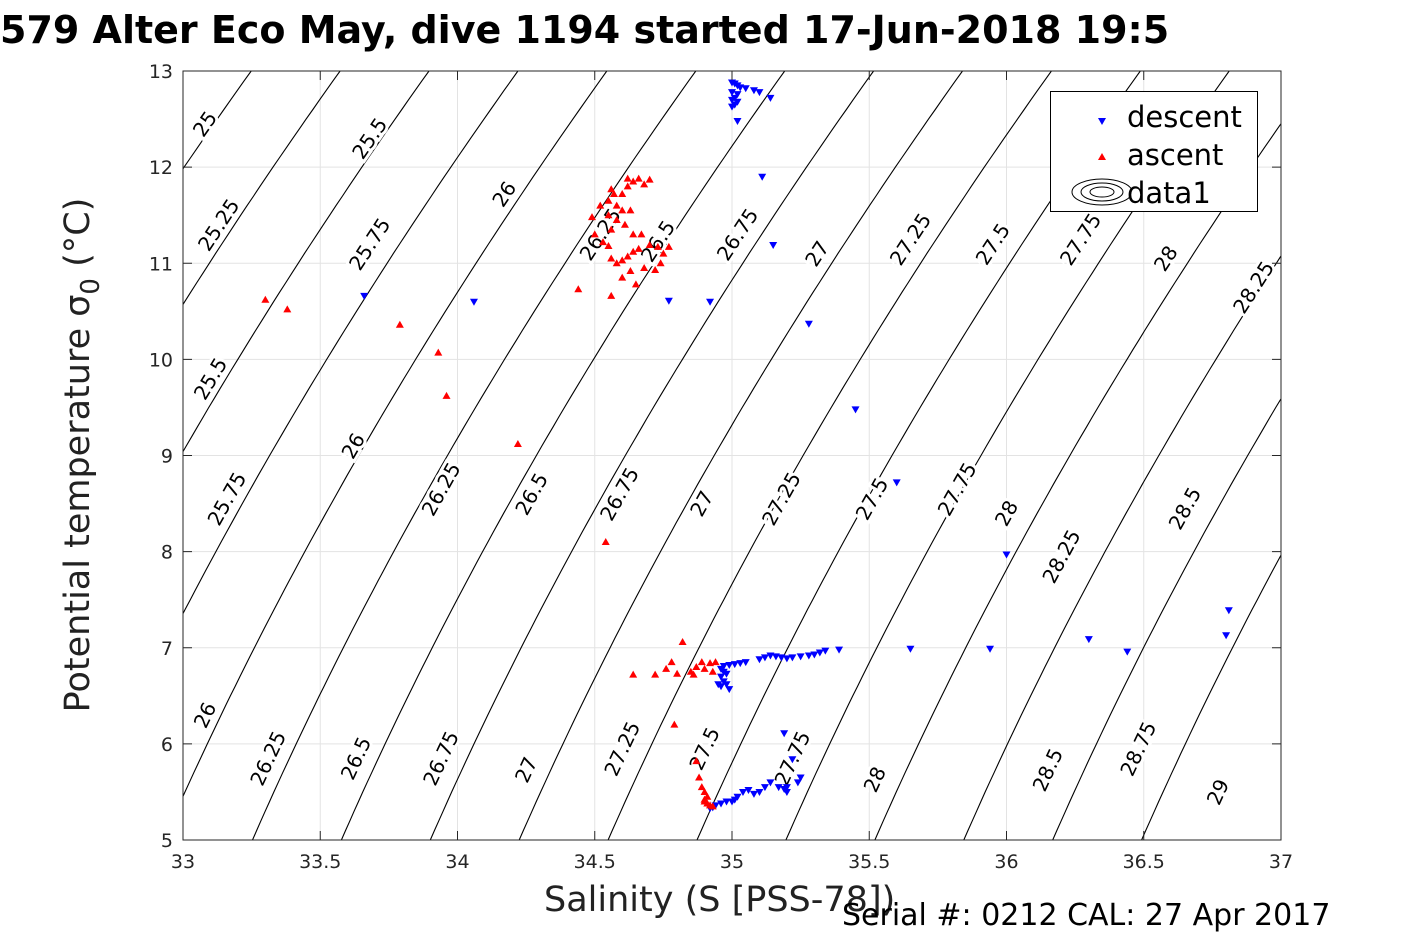  What do you see at coordinates (1086, 915) in the screenshot?
I see `serial-calibration-note: Serial #: 0212 CAL: 27 Apr 2017` at bounding box center [1086, 915].